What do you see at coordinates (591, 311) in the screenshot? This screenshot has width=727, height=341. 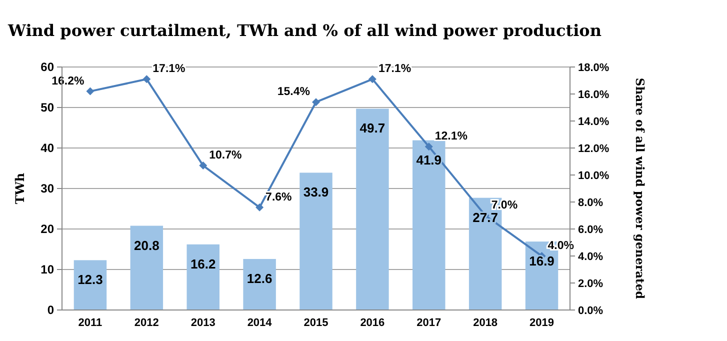 I see `y2-tick-label: 0.0%` at bounding box center [591, 311].